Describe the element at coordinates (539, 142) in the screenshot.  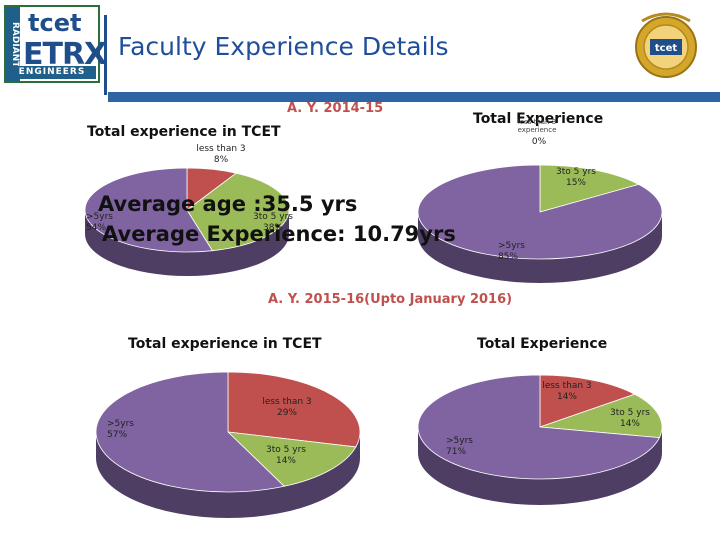
I see `chart2-label-less3-pct: 0%` at that location.